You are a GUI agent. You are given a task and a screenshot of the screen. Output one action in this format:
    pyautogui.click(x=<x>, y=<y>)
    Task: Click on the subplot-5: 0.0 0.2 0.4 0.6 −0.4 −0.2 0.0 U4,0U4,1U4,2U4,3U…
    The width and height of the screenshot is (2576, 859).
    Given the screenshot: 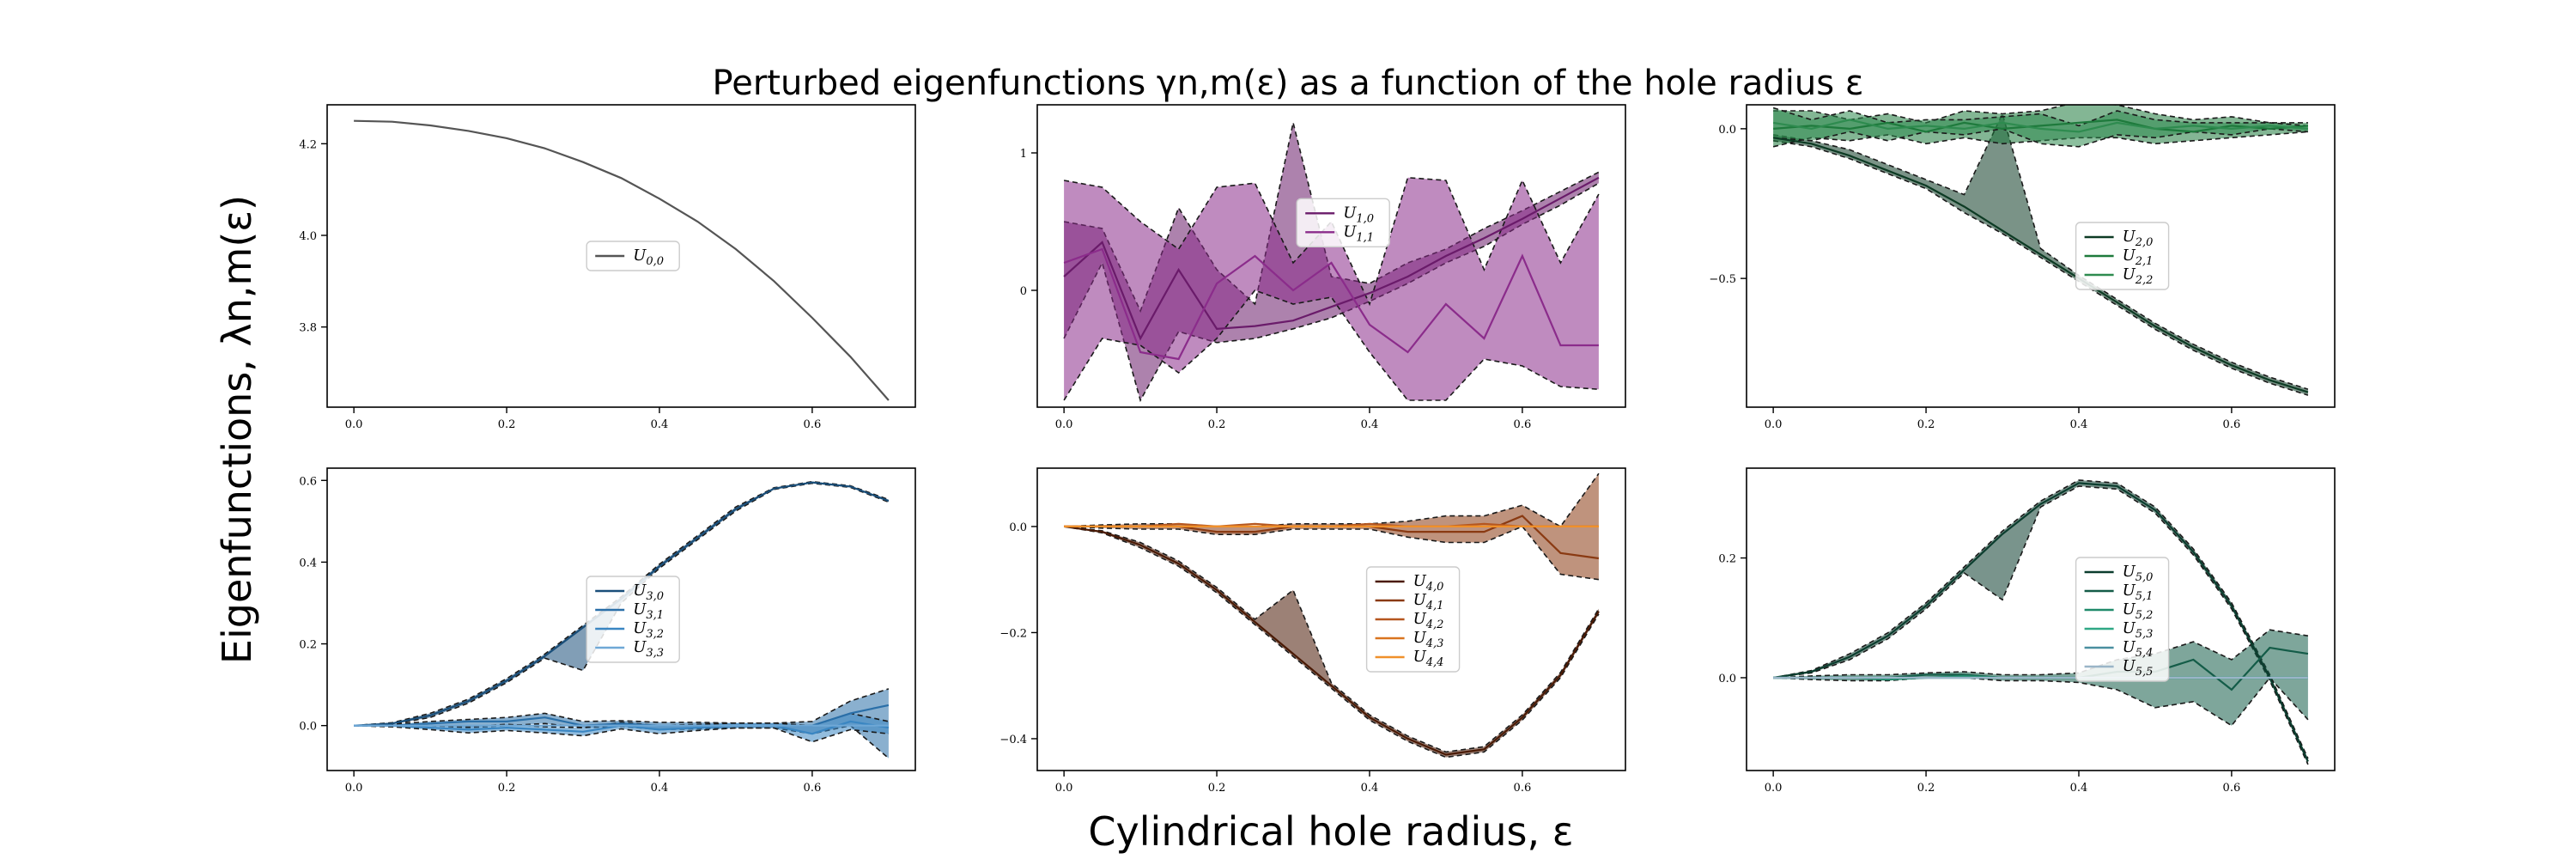 What is the action you would take?
    pyautogui.click(x=1312, y=631)
    